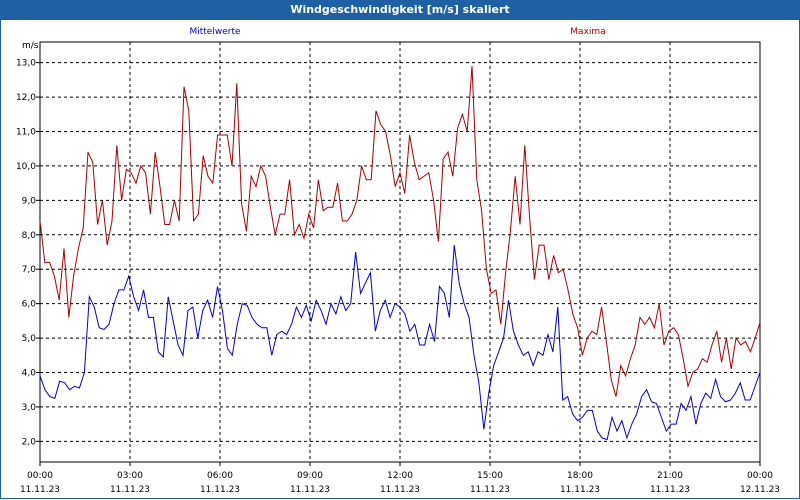 This screenshot has height=500, width=800. What do you see at coordinates (29, 236) in the screenshot?
I see `y-tick-label: 8,0` at bounding box center [29, 236].